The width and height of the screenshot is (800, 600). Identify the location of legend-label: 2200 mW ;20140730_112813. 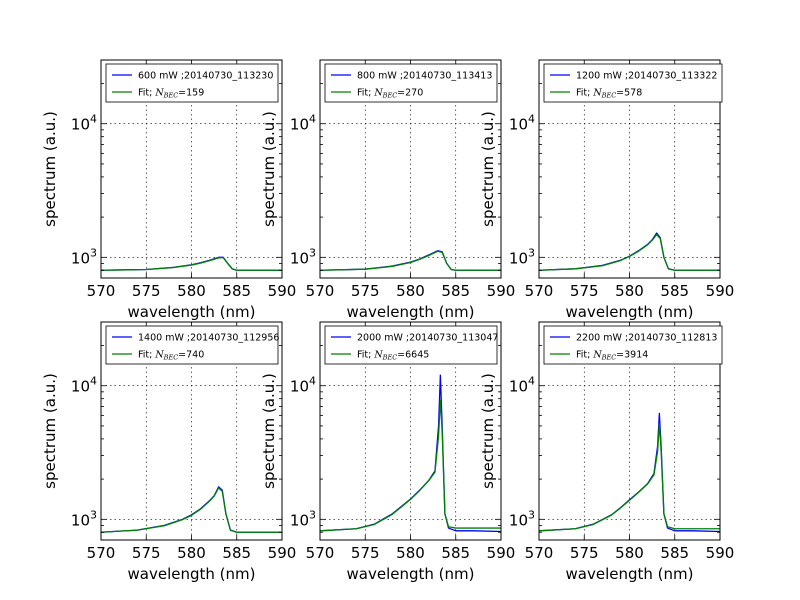
(646, 338).